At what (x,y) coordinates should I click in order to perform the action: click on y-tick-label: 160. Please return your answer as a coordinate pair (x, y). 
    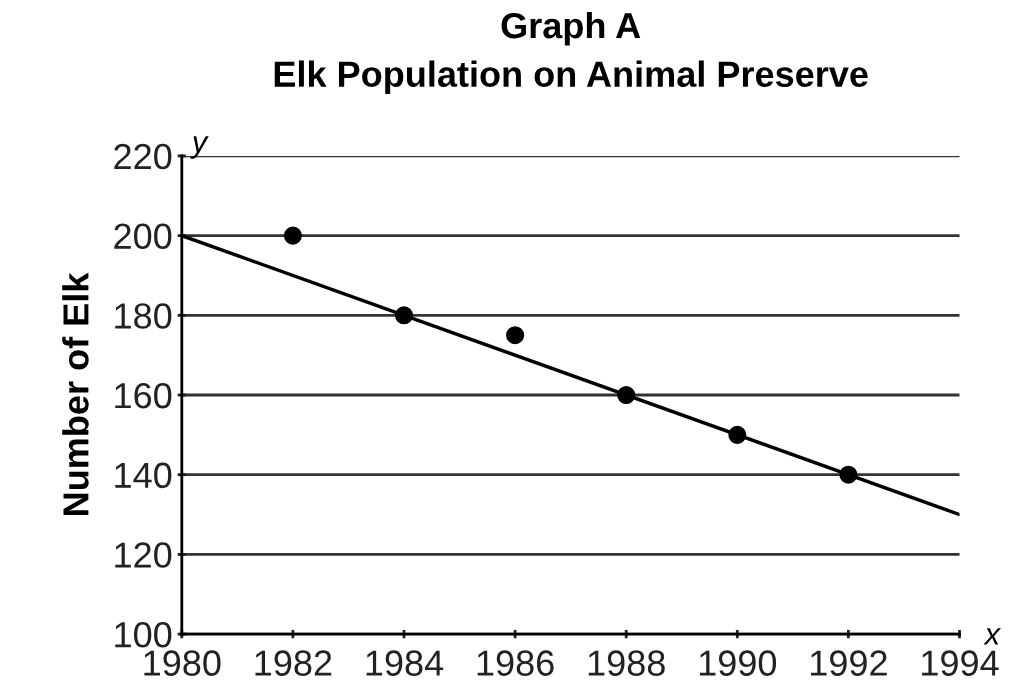
    Looking at the image, I should click on (143, 395).